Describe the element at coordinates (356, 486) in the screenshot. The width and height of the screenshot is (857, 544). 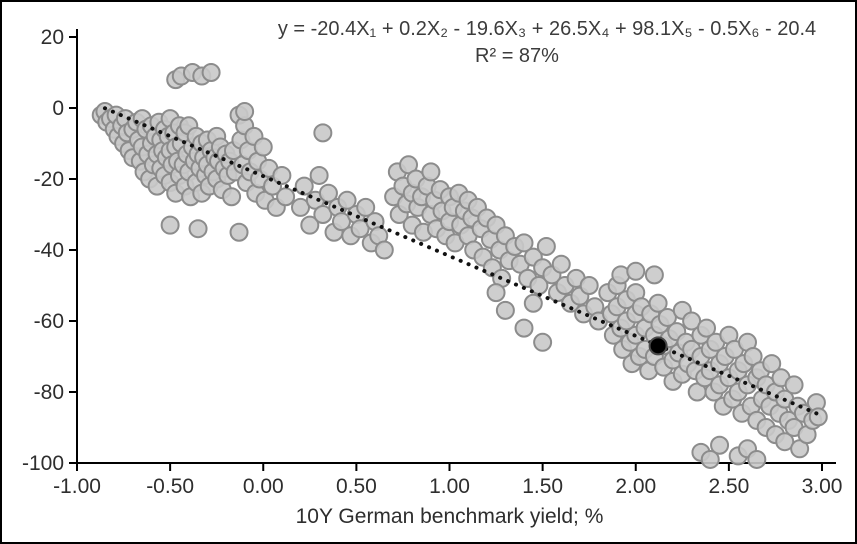
I see `x-tick-label: 0.50` at that location.